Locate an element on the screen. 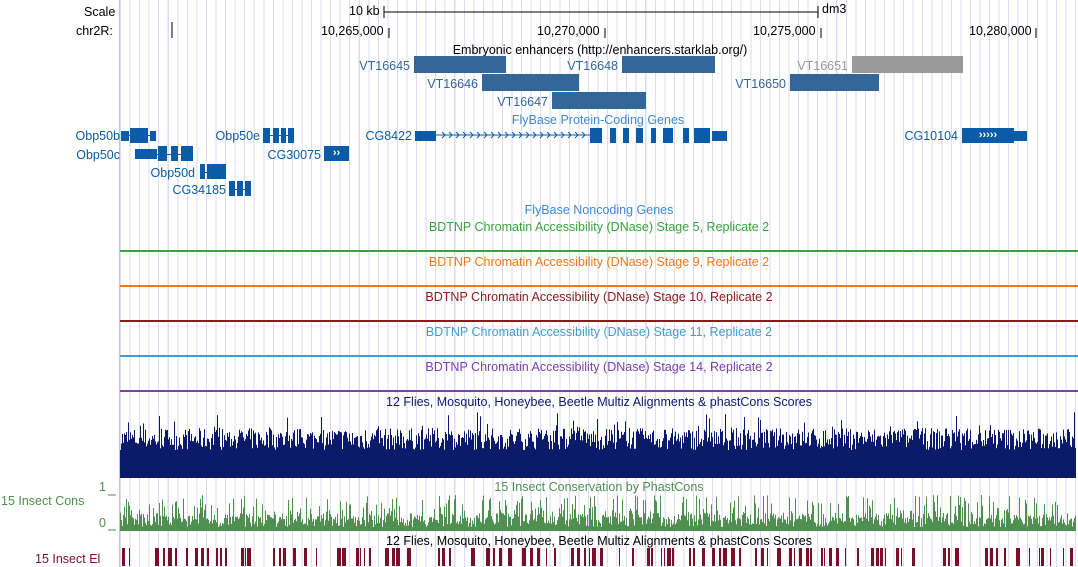  phastcons-side-label: 15 Insect Cons is located at coordinates (43, 501).